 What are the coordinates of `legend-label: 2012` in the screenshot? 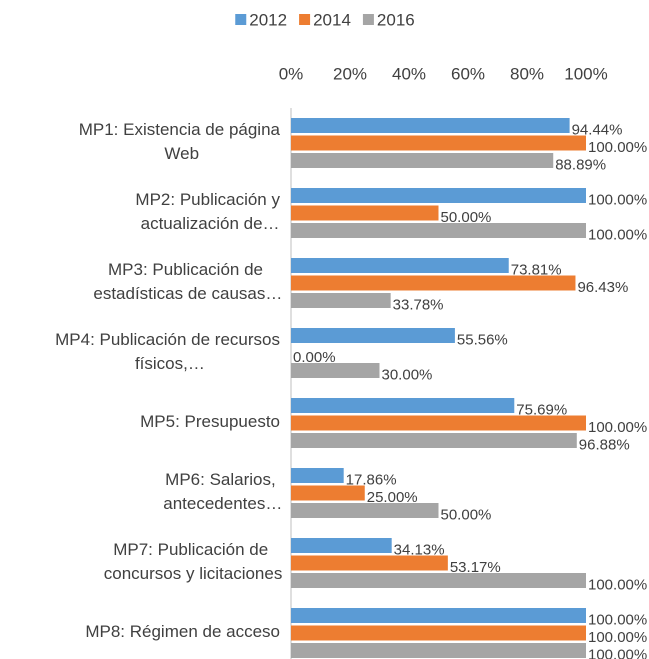 It's located at (268, 19).